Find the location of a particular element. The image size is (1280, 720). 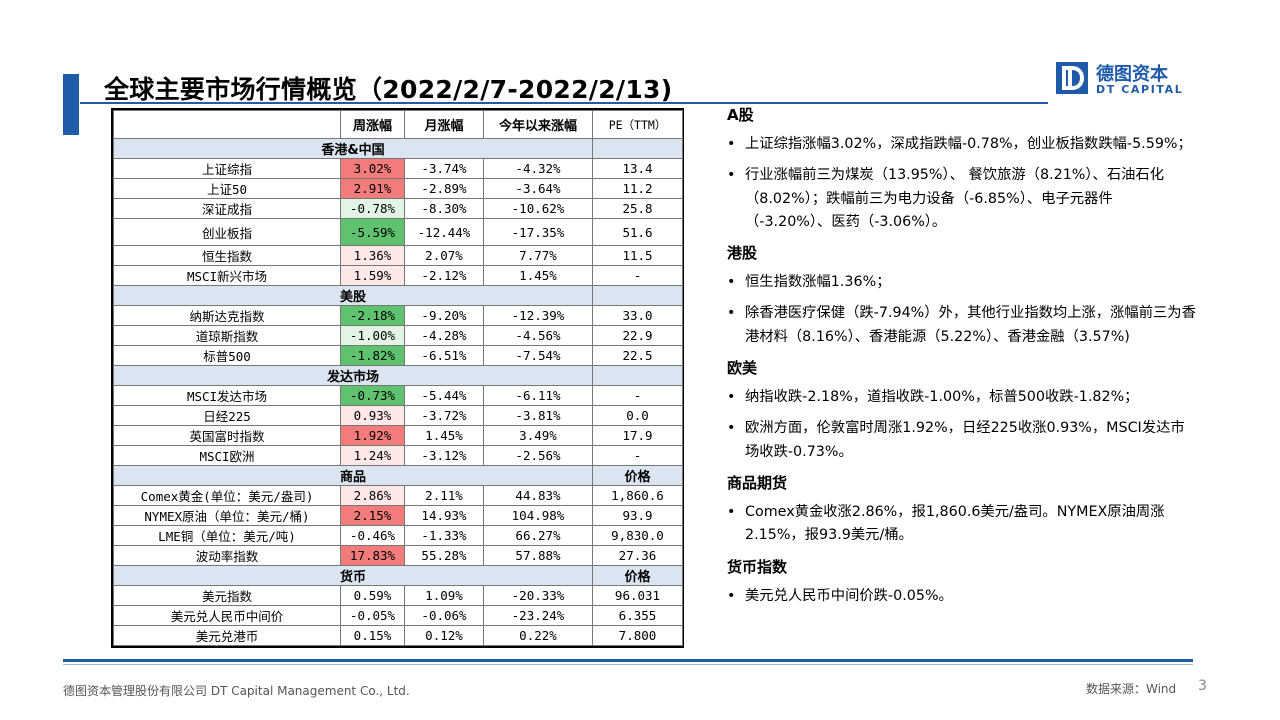

pe-or-price: 51.6 is located at coordinates (637, 232).